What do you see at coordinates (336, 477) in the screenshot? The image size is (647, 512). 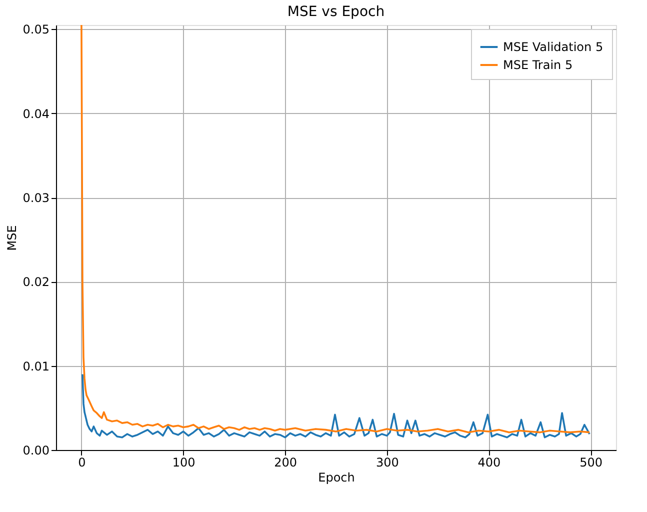 I see `x-axis-title: Epoch` at bounding box center [336, 477].